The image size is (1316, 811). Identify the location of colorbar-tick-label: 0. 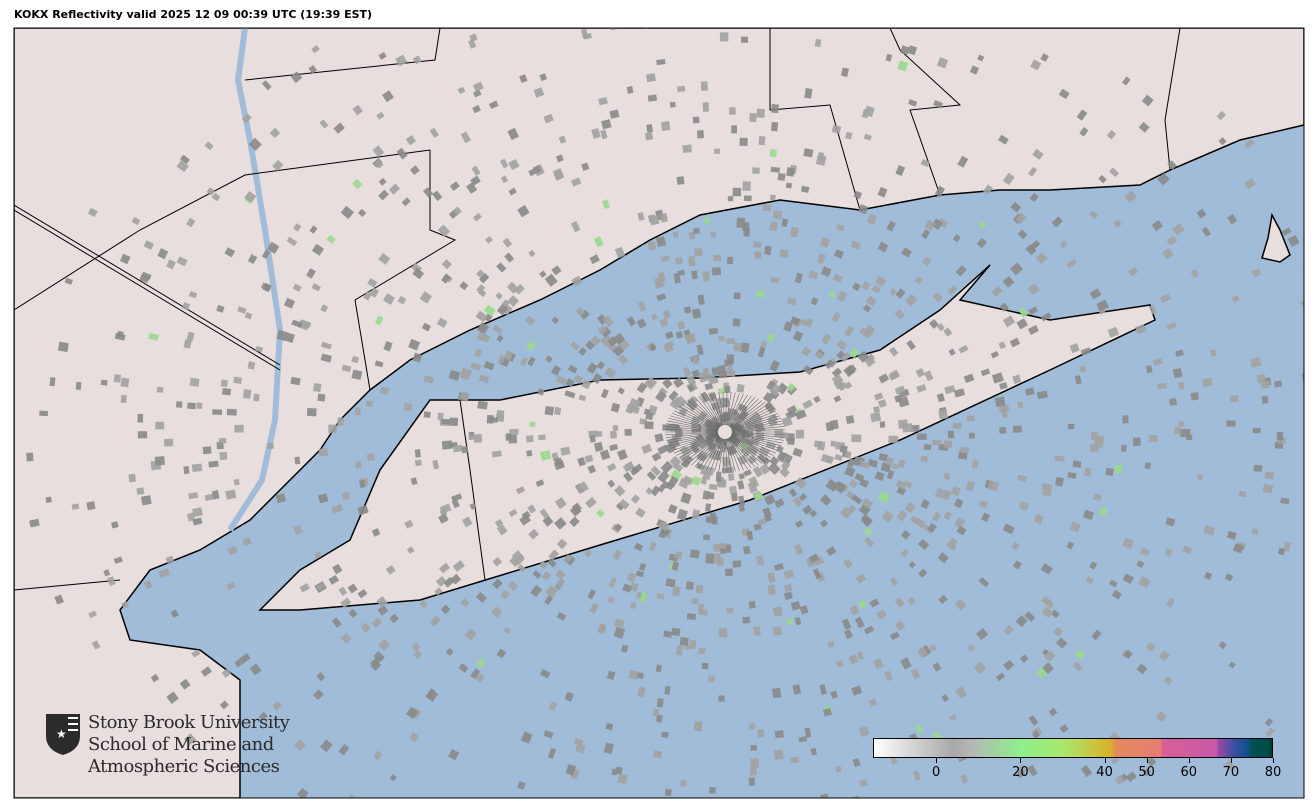
(936, 772).